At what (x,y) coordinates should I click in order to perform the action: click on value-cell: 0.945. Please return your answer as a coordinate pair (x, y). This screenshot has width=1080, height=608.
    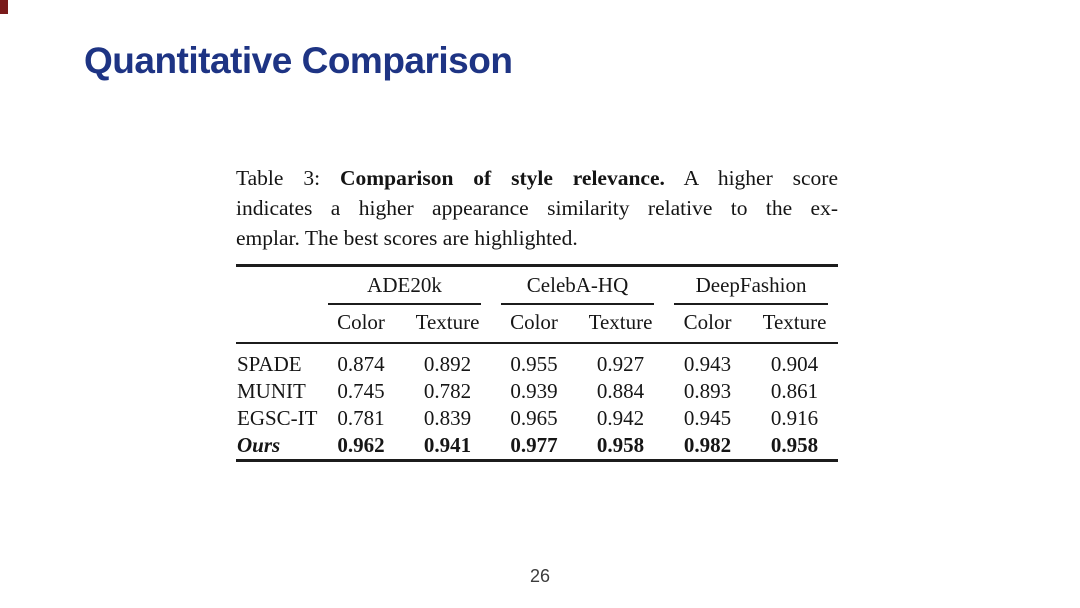
    Looking at the image, I should click on (707, 418).